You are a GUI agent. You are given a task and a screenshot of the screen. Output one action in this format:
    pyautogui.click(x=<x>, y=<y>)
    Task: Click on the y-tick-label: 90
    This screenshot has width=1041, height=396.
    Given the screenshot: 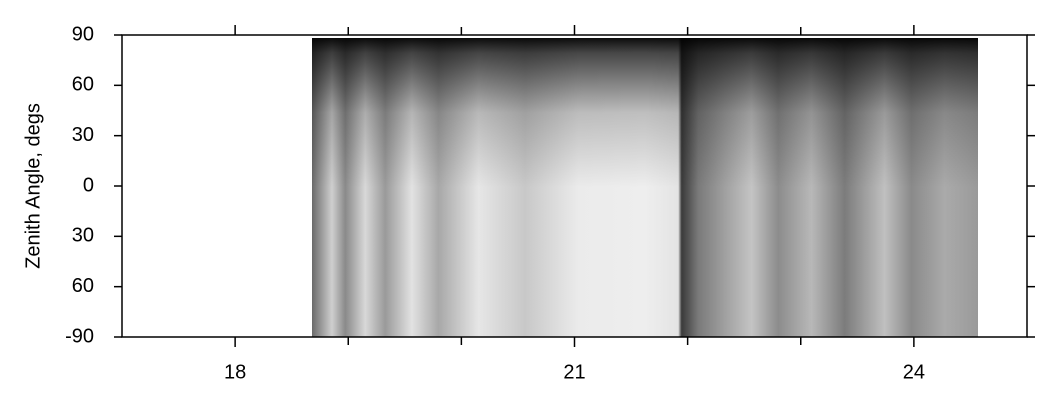 What is the action you would take?
    pyautogui.click(x=83, y=34)
    